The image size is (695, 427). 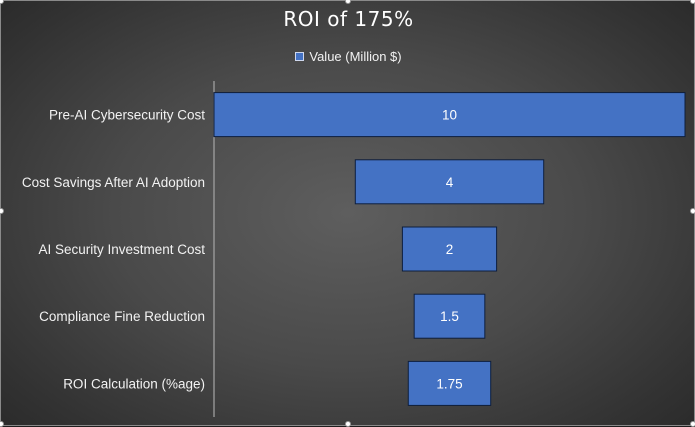 I want to click on resize-handle-top-left, so click(x=2, y=2).